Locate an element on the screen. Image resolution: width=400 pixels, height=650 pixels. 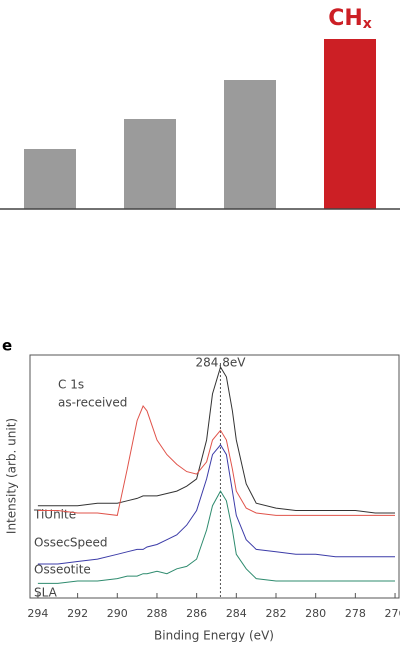
x-tick-label: 278 is located at coordinates (355, 613).